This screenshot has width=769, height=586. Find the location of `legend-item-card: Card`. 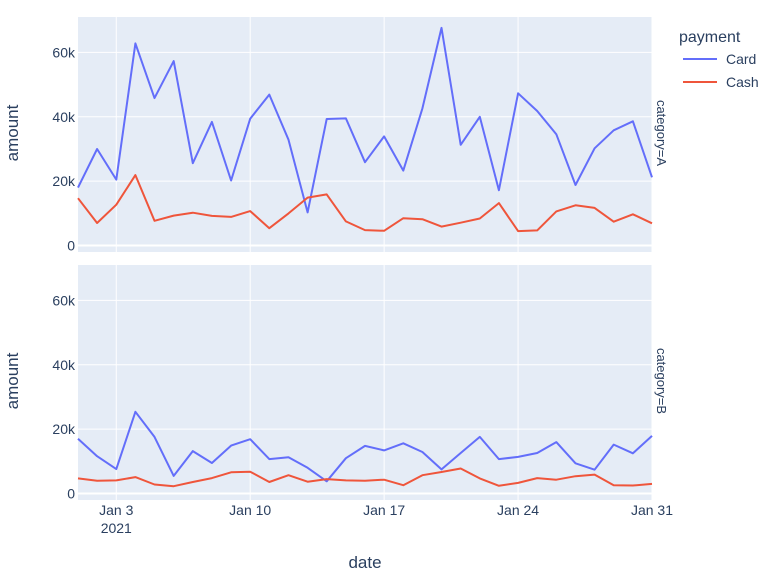

legend-item-card: Card is located at coordinates (719, 59).